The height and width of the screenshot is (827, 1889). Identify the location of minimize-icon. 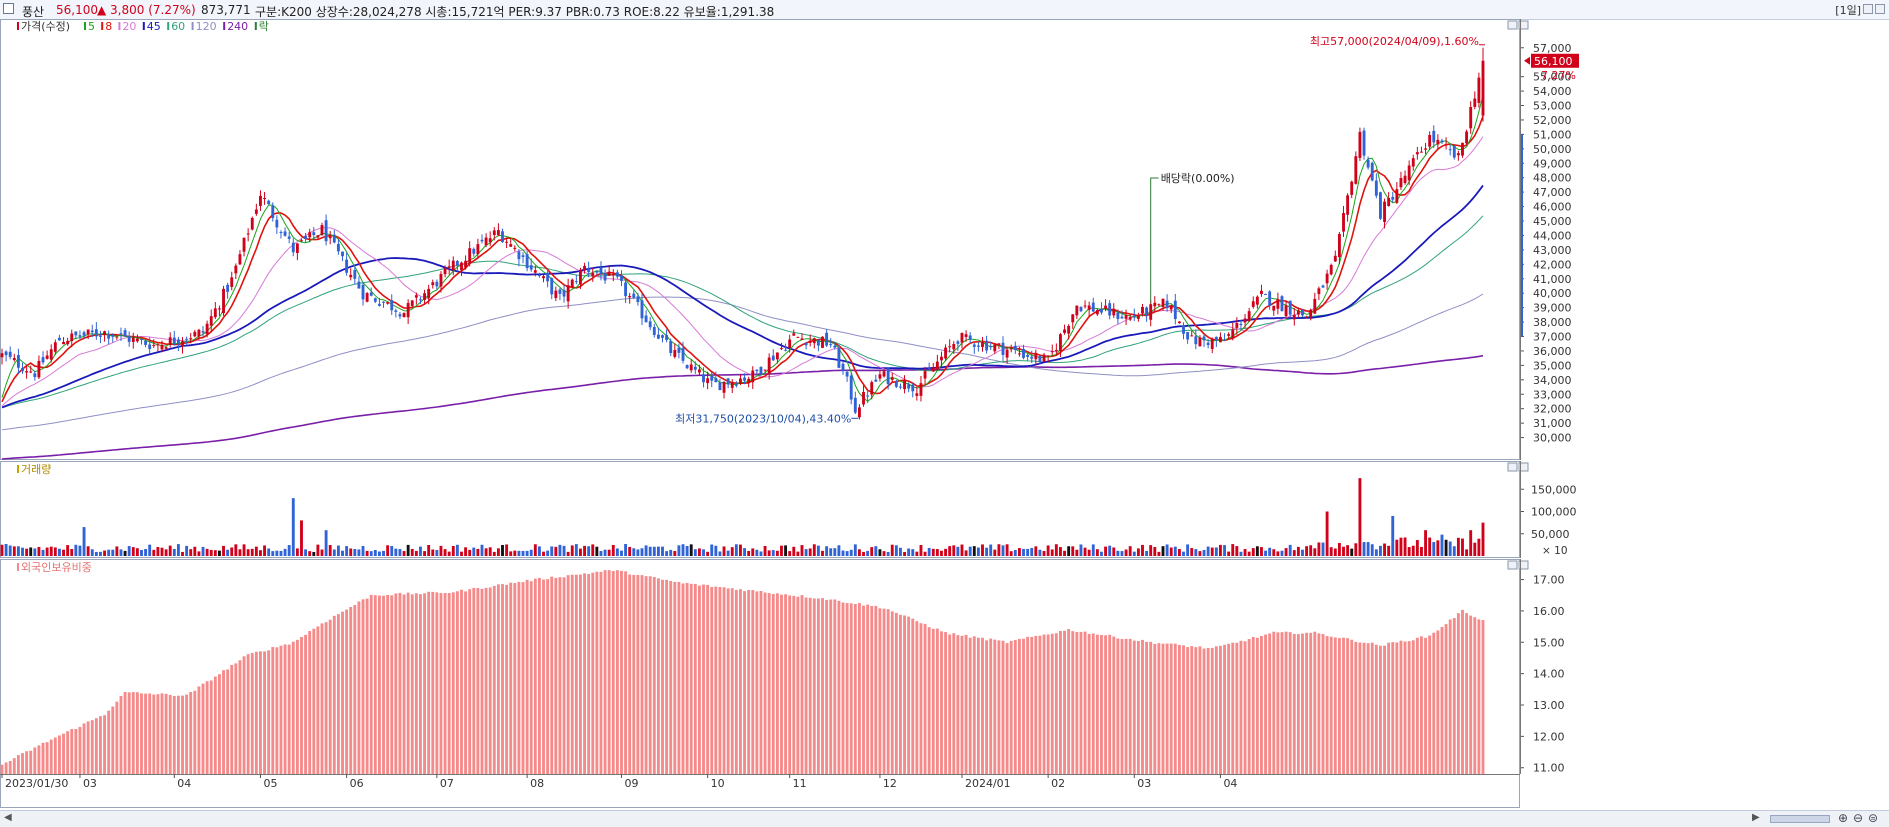
(1868, 9).